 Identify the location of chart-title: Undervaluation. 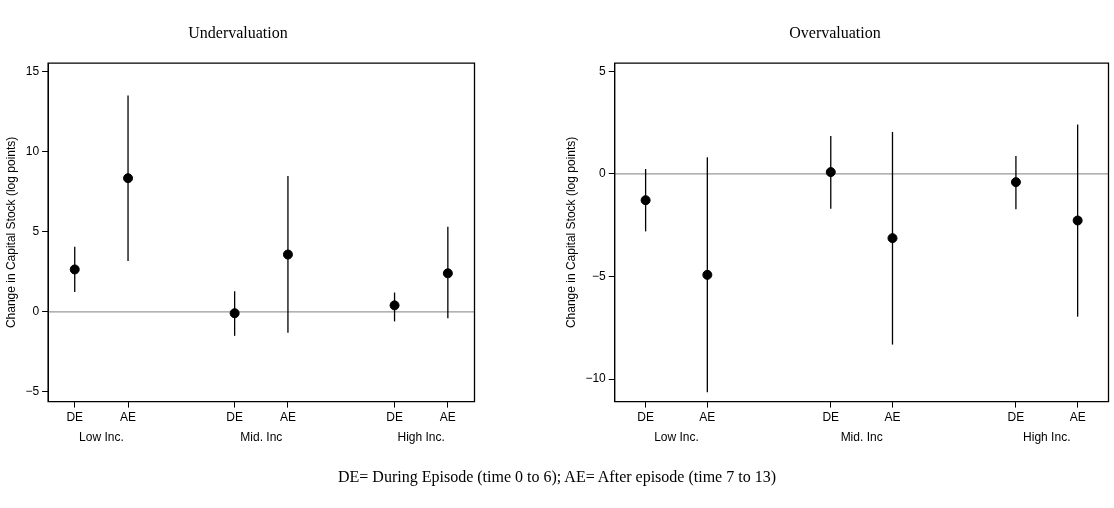
(238, 32).